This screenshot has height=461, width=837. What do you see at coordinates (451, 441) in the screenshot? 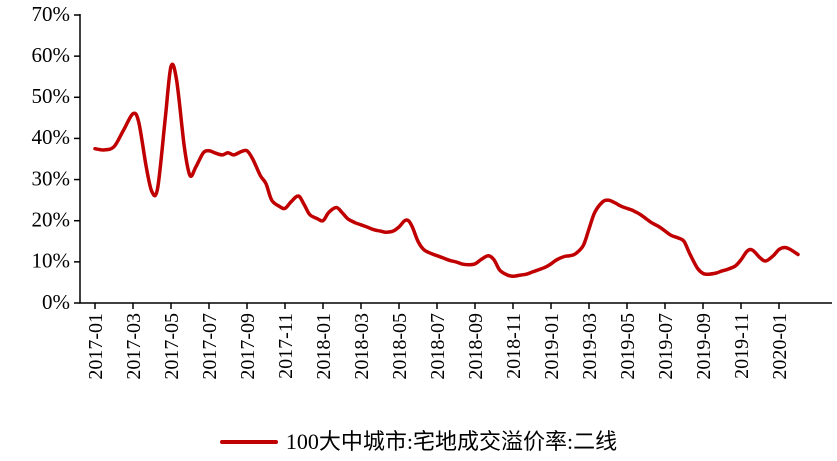
I see `legend-label: 100大中城市:宅地成交溢价率:二线` at bounding box center [451, 441].